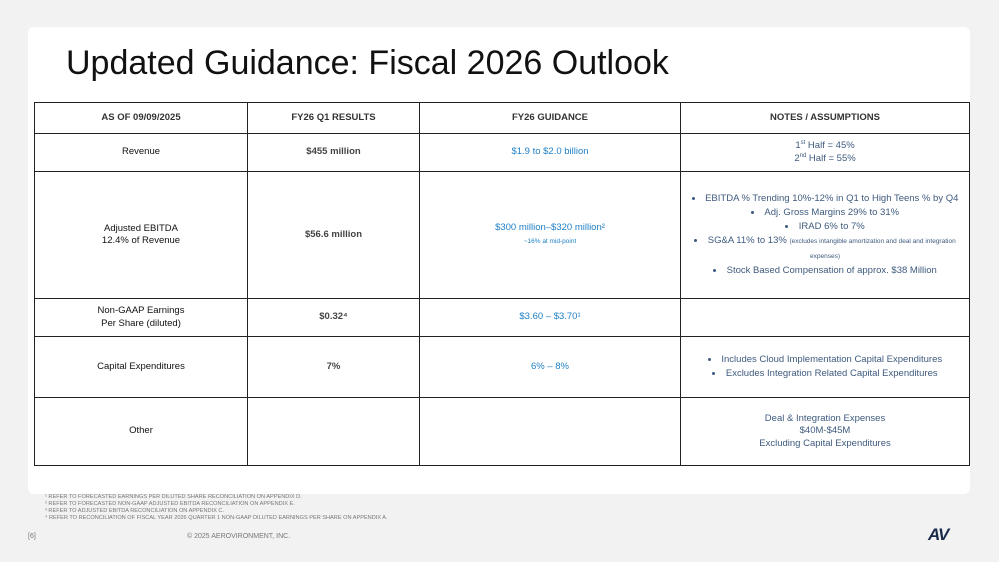  What do you see at coordinates (831, 158) in the screenshot?
I see `text-run: Half = 55%` at bounding box center [831, 158].